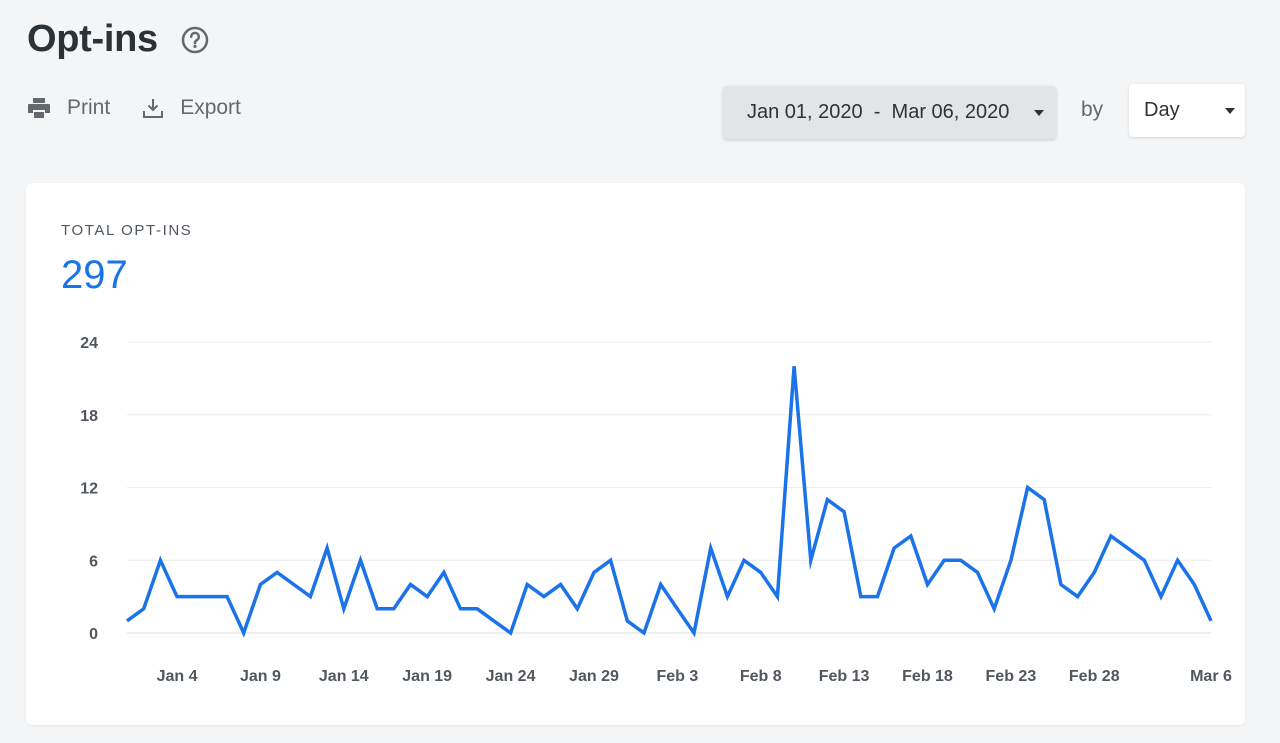 This screenshot has width=1280, height=743. Describe the element at coordinates (677, 676) in the screenshot. I see `x-tick-label: Feb 3` at that location.